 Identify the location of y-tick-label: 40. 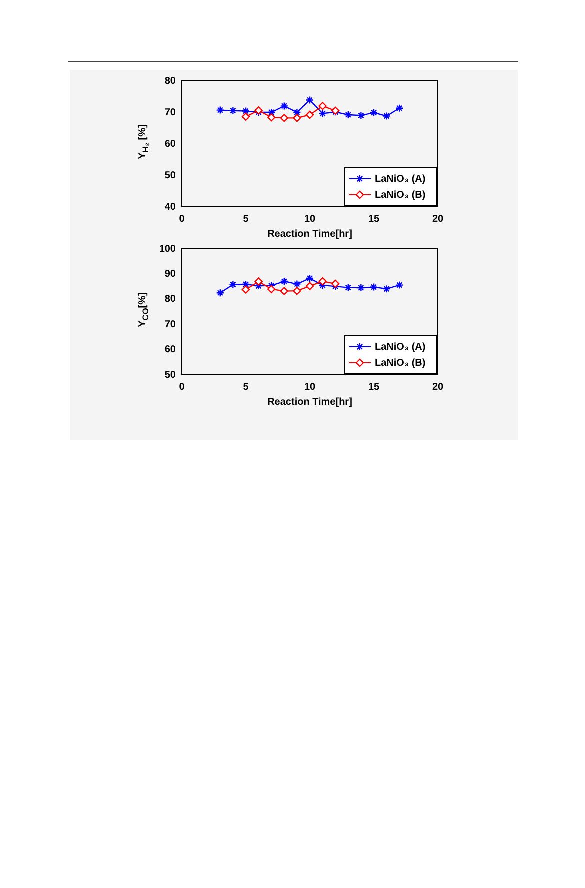
(170, 207).